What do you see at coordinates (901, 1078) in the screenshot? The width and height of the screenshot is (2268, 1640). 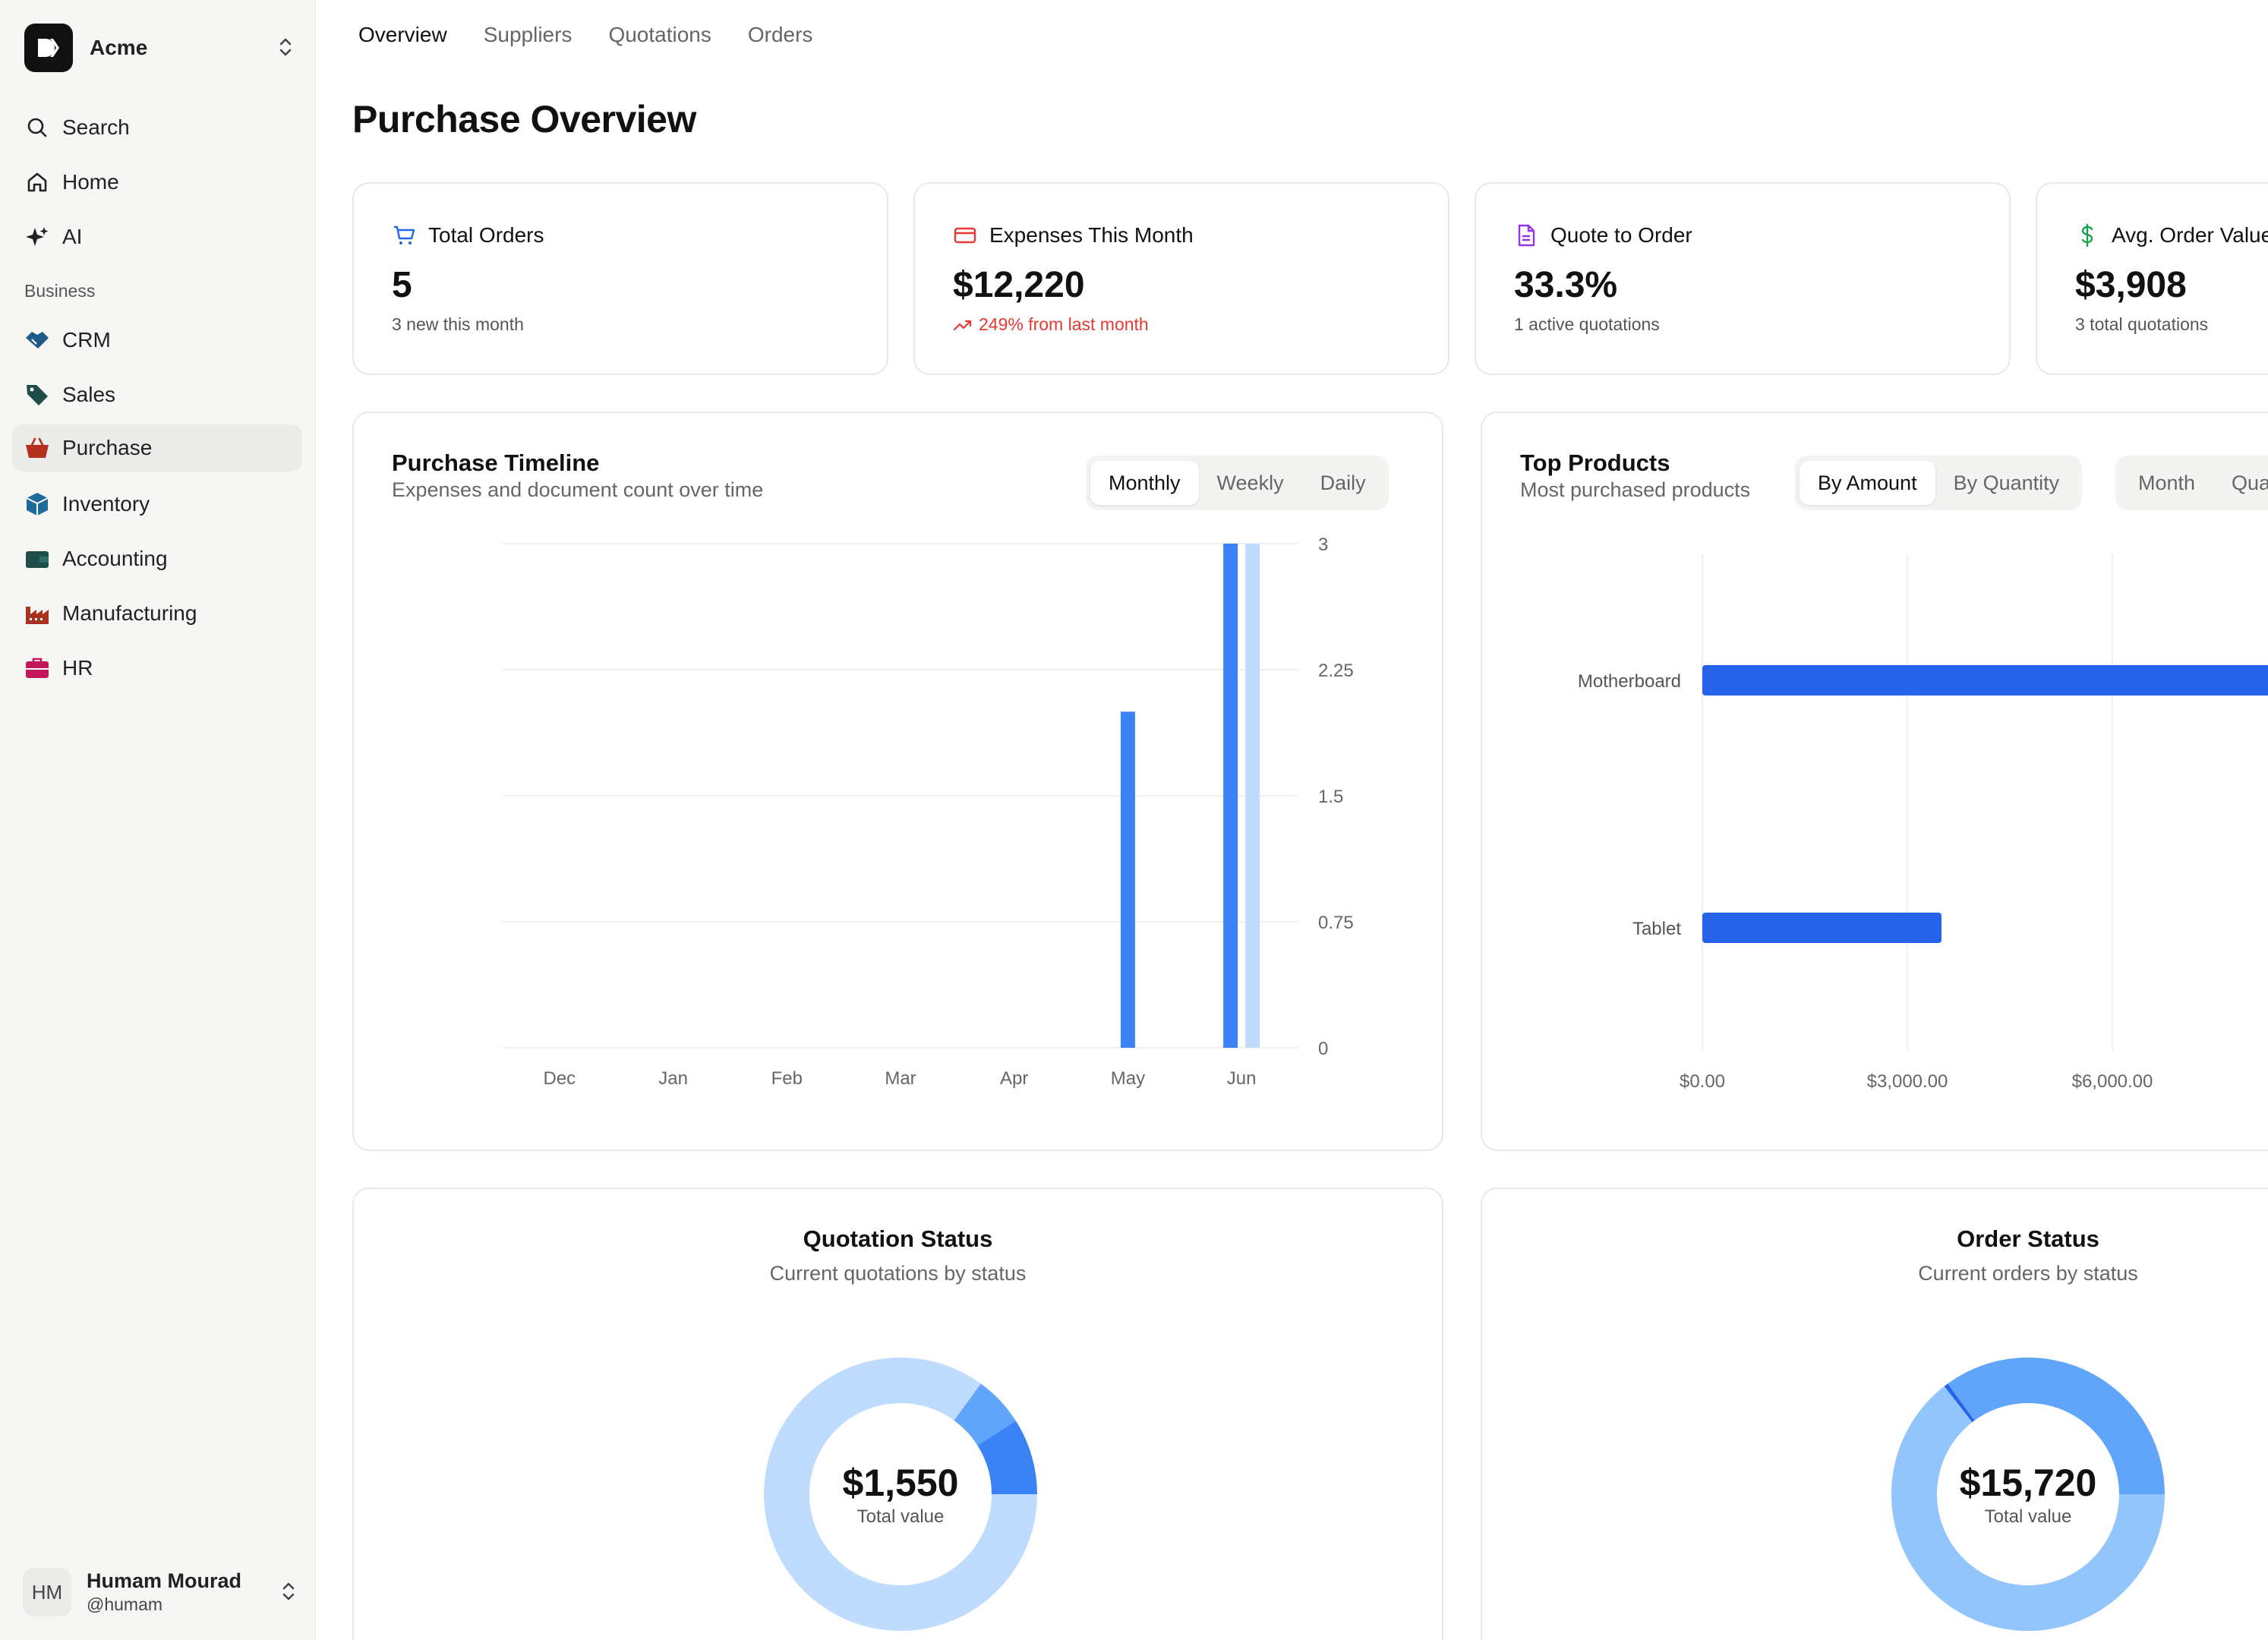 I see `x-tick-label: Mar` at bounding box center [901, 1078].